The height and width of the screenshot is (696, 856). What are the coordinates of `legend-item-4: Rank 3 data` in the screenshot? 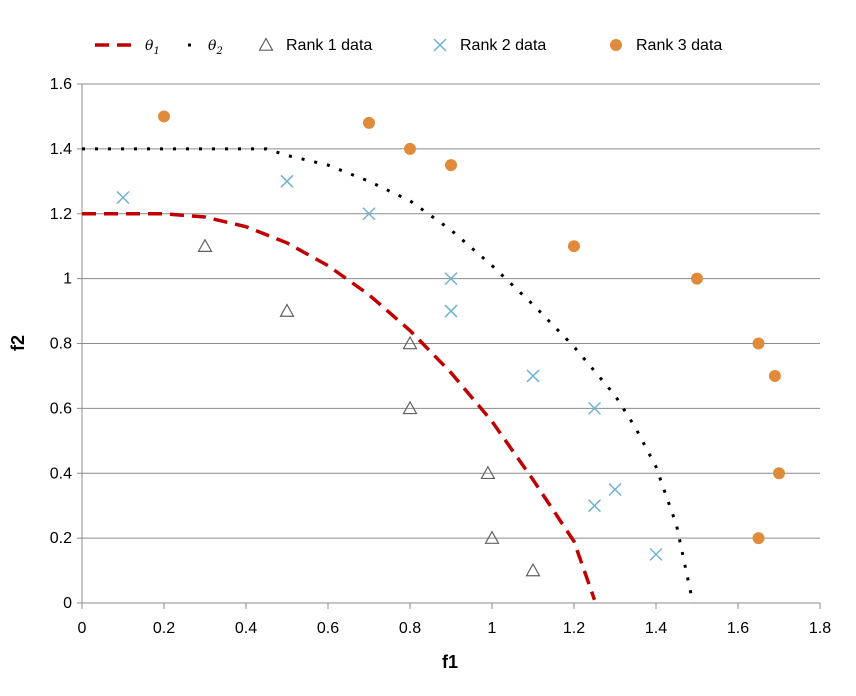 It's located at (666, 45).